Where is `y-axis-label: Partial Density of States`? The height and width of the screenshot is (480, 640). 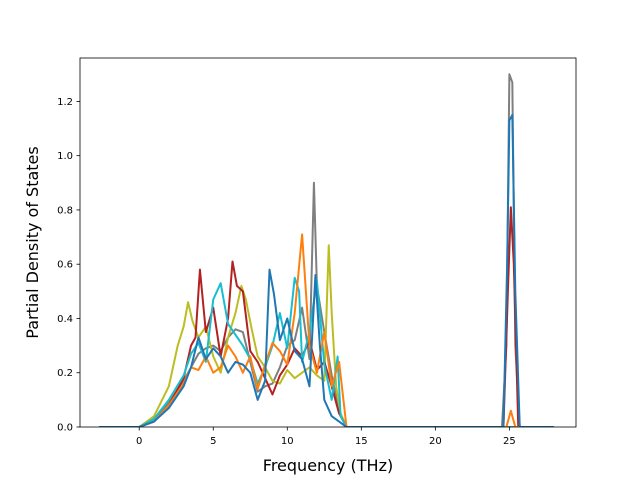
y-axis-label: Partial Density of States is located at coordinates (32, 242).